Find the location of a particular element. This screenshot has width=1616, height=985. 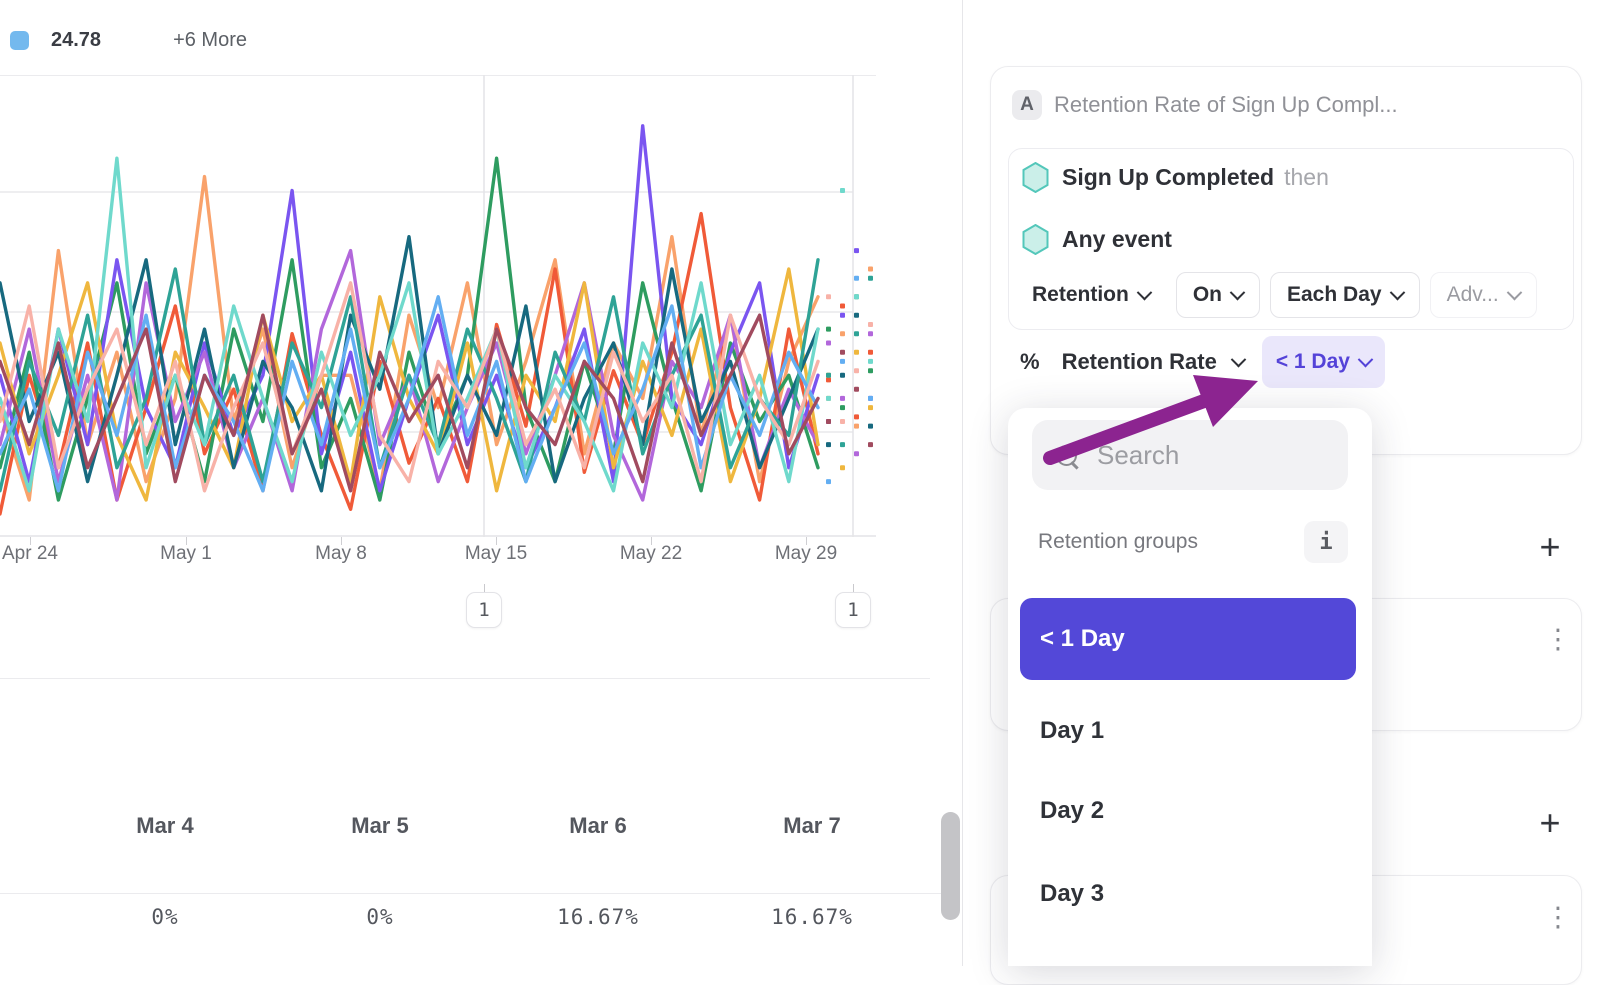

table-column-header: Mar 7 is located at coordinates (812, 825).